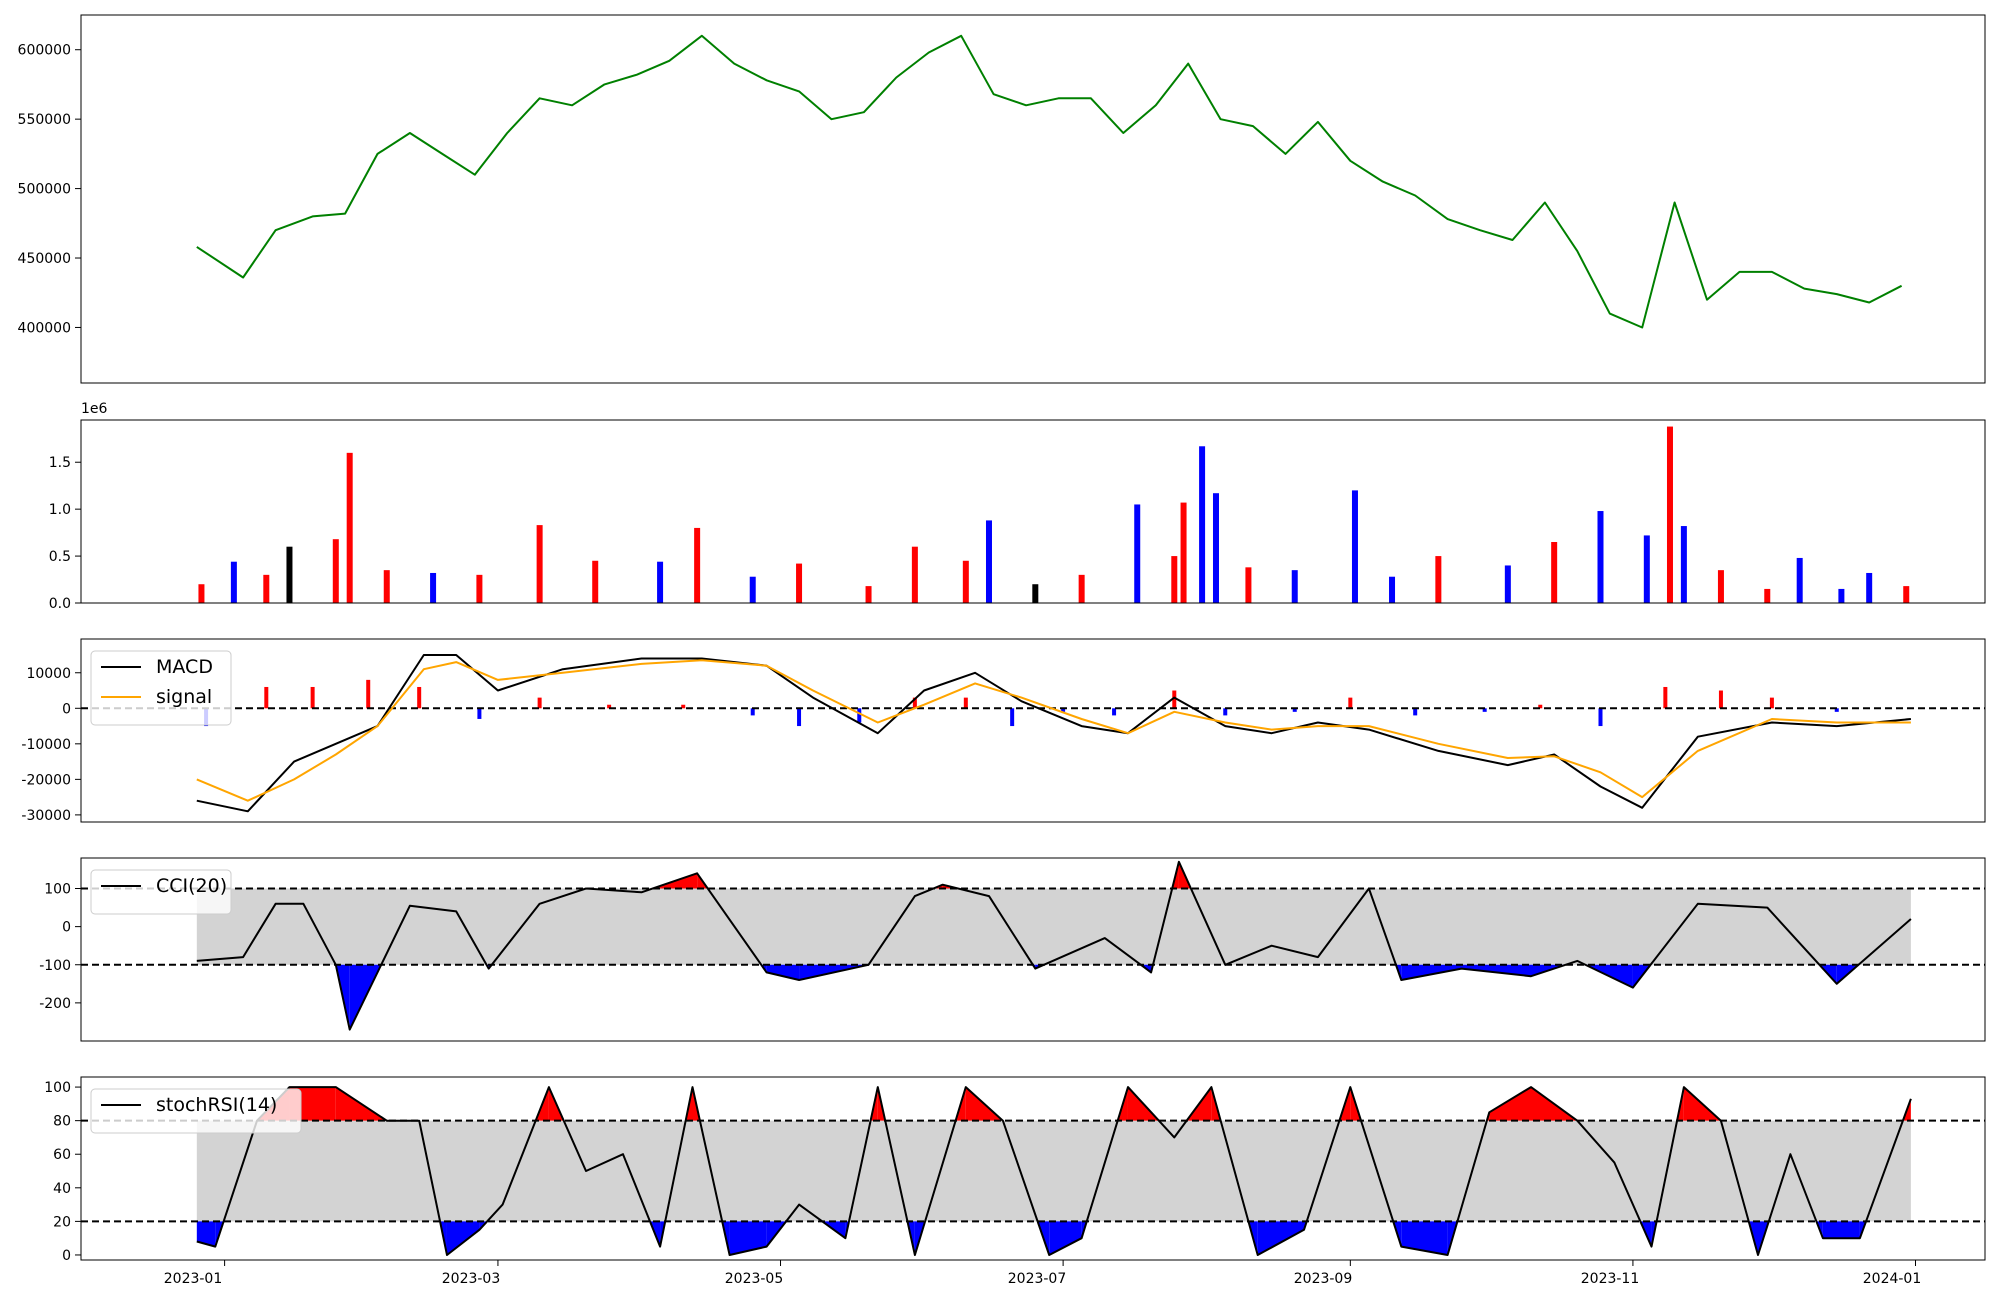 This screenshot has height=1300, width=2000. I want to click on macd-panel: -30000 -20000 -10000 0 10000 MACD signal, so click(1003, 731).